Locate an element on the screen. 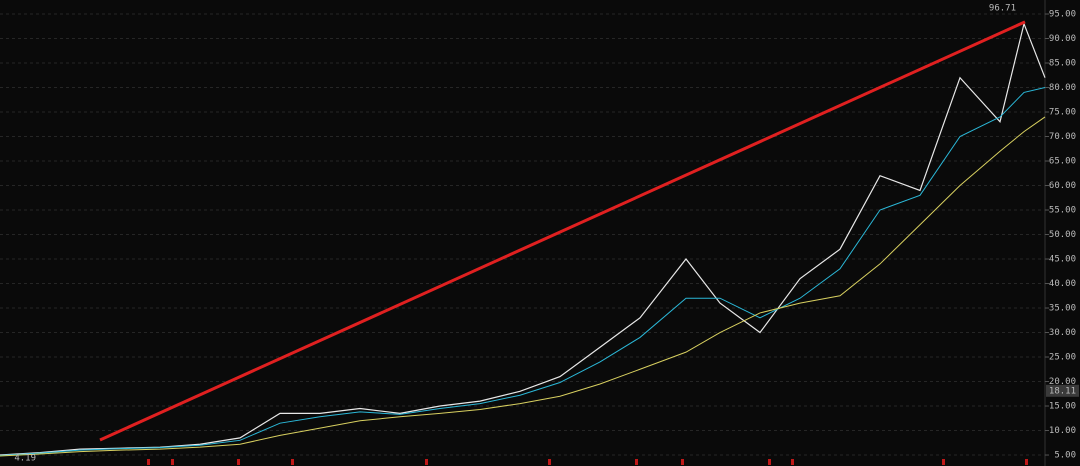  event-markers is located at coordinates (587, 462).